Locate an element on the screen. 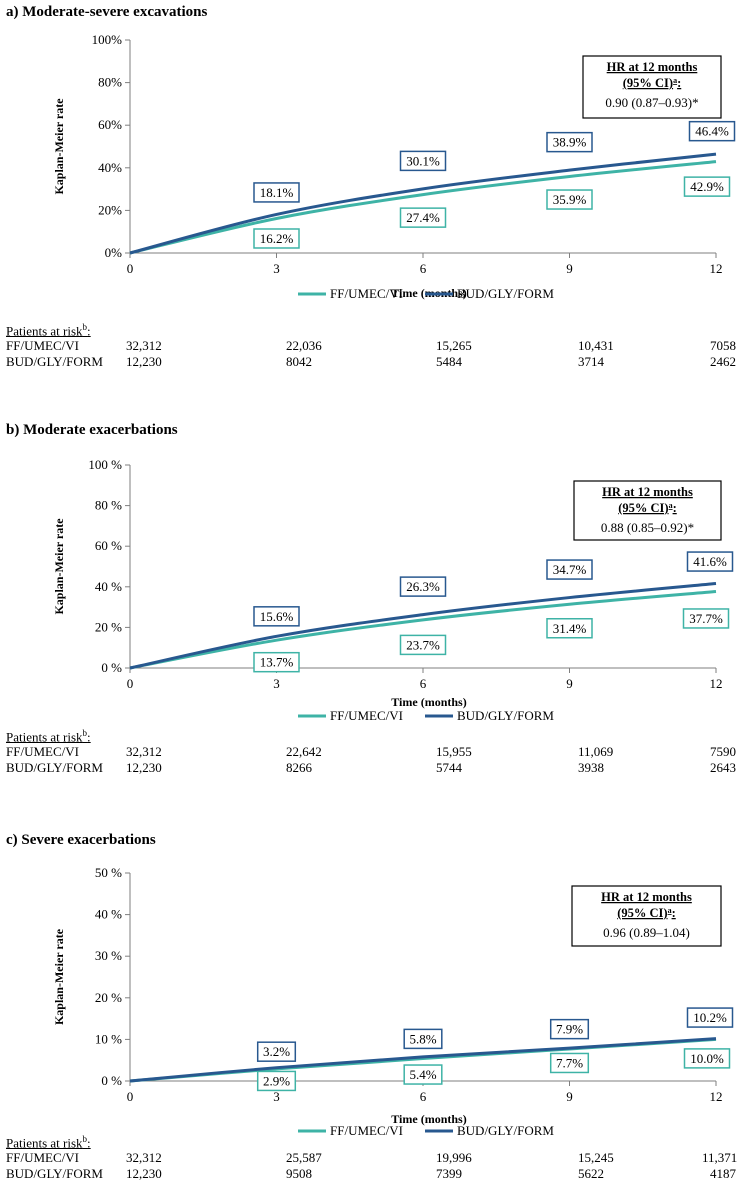 This screenshot has width=751, height=1185. risk-value: 5744 is located at coordinates (449, 767).